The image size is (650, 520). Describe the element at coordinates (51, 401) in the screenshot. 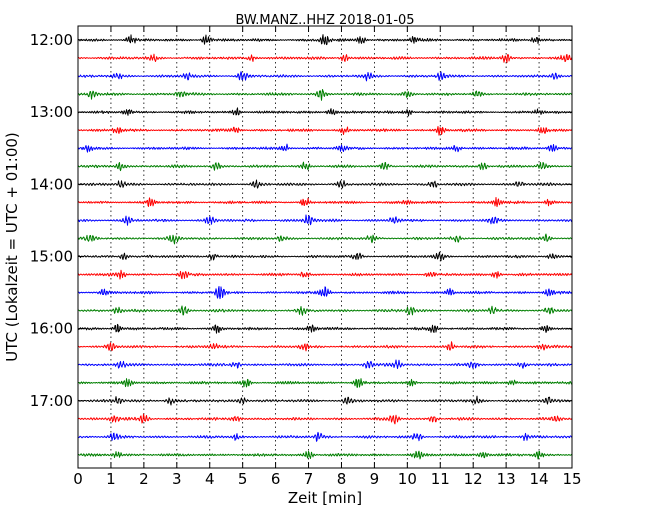

I see `y-tick-label: 17:00` at that location.